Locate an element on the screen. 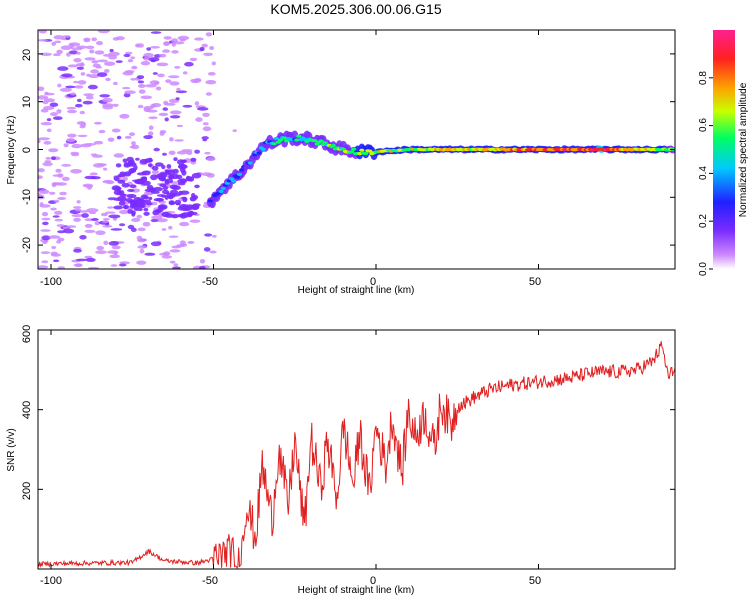 This screenshot has height=600, width=750. spectrogram-xlabel: Height of straight line (km) is located at coordinates (356, 290).